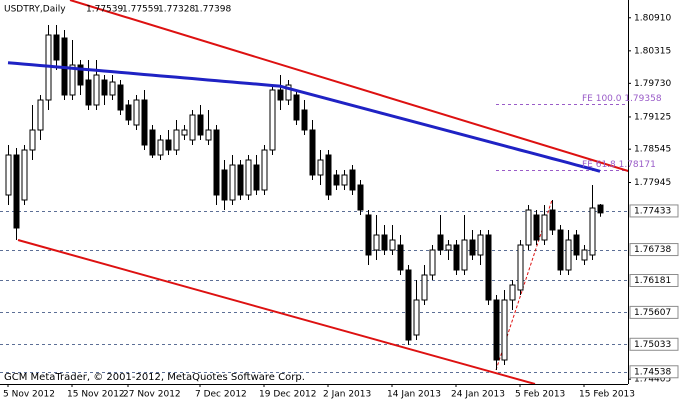  Describe the element at coordinates (140, 10) in the screenshot. I see `high-value: 1.77559` at that location.